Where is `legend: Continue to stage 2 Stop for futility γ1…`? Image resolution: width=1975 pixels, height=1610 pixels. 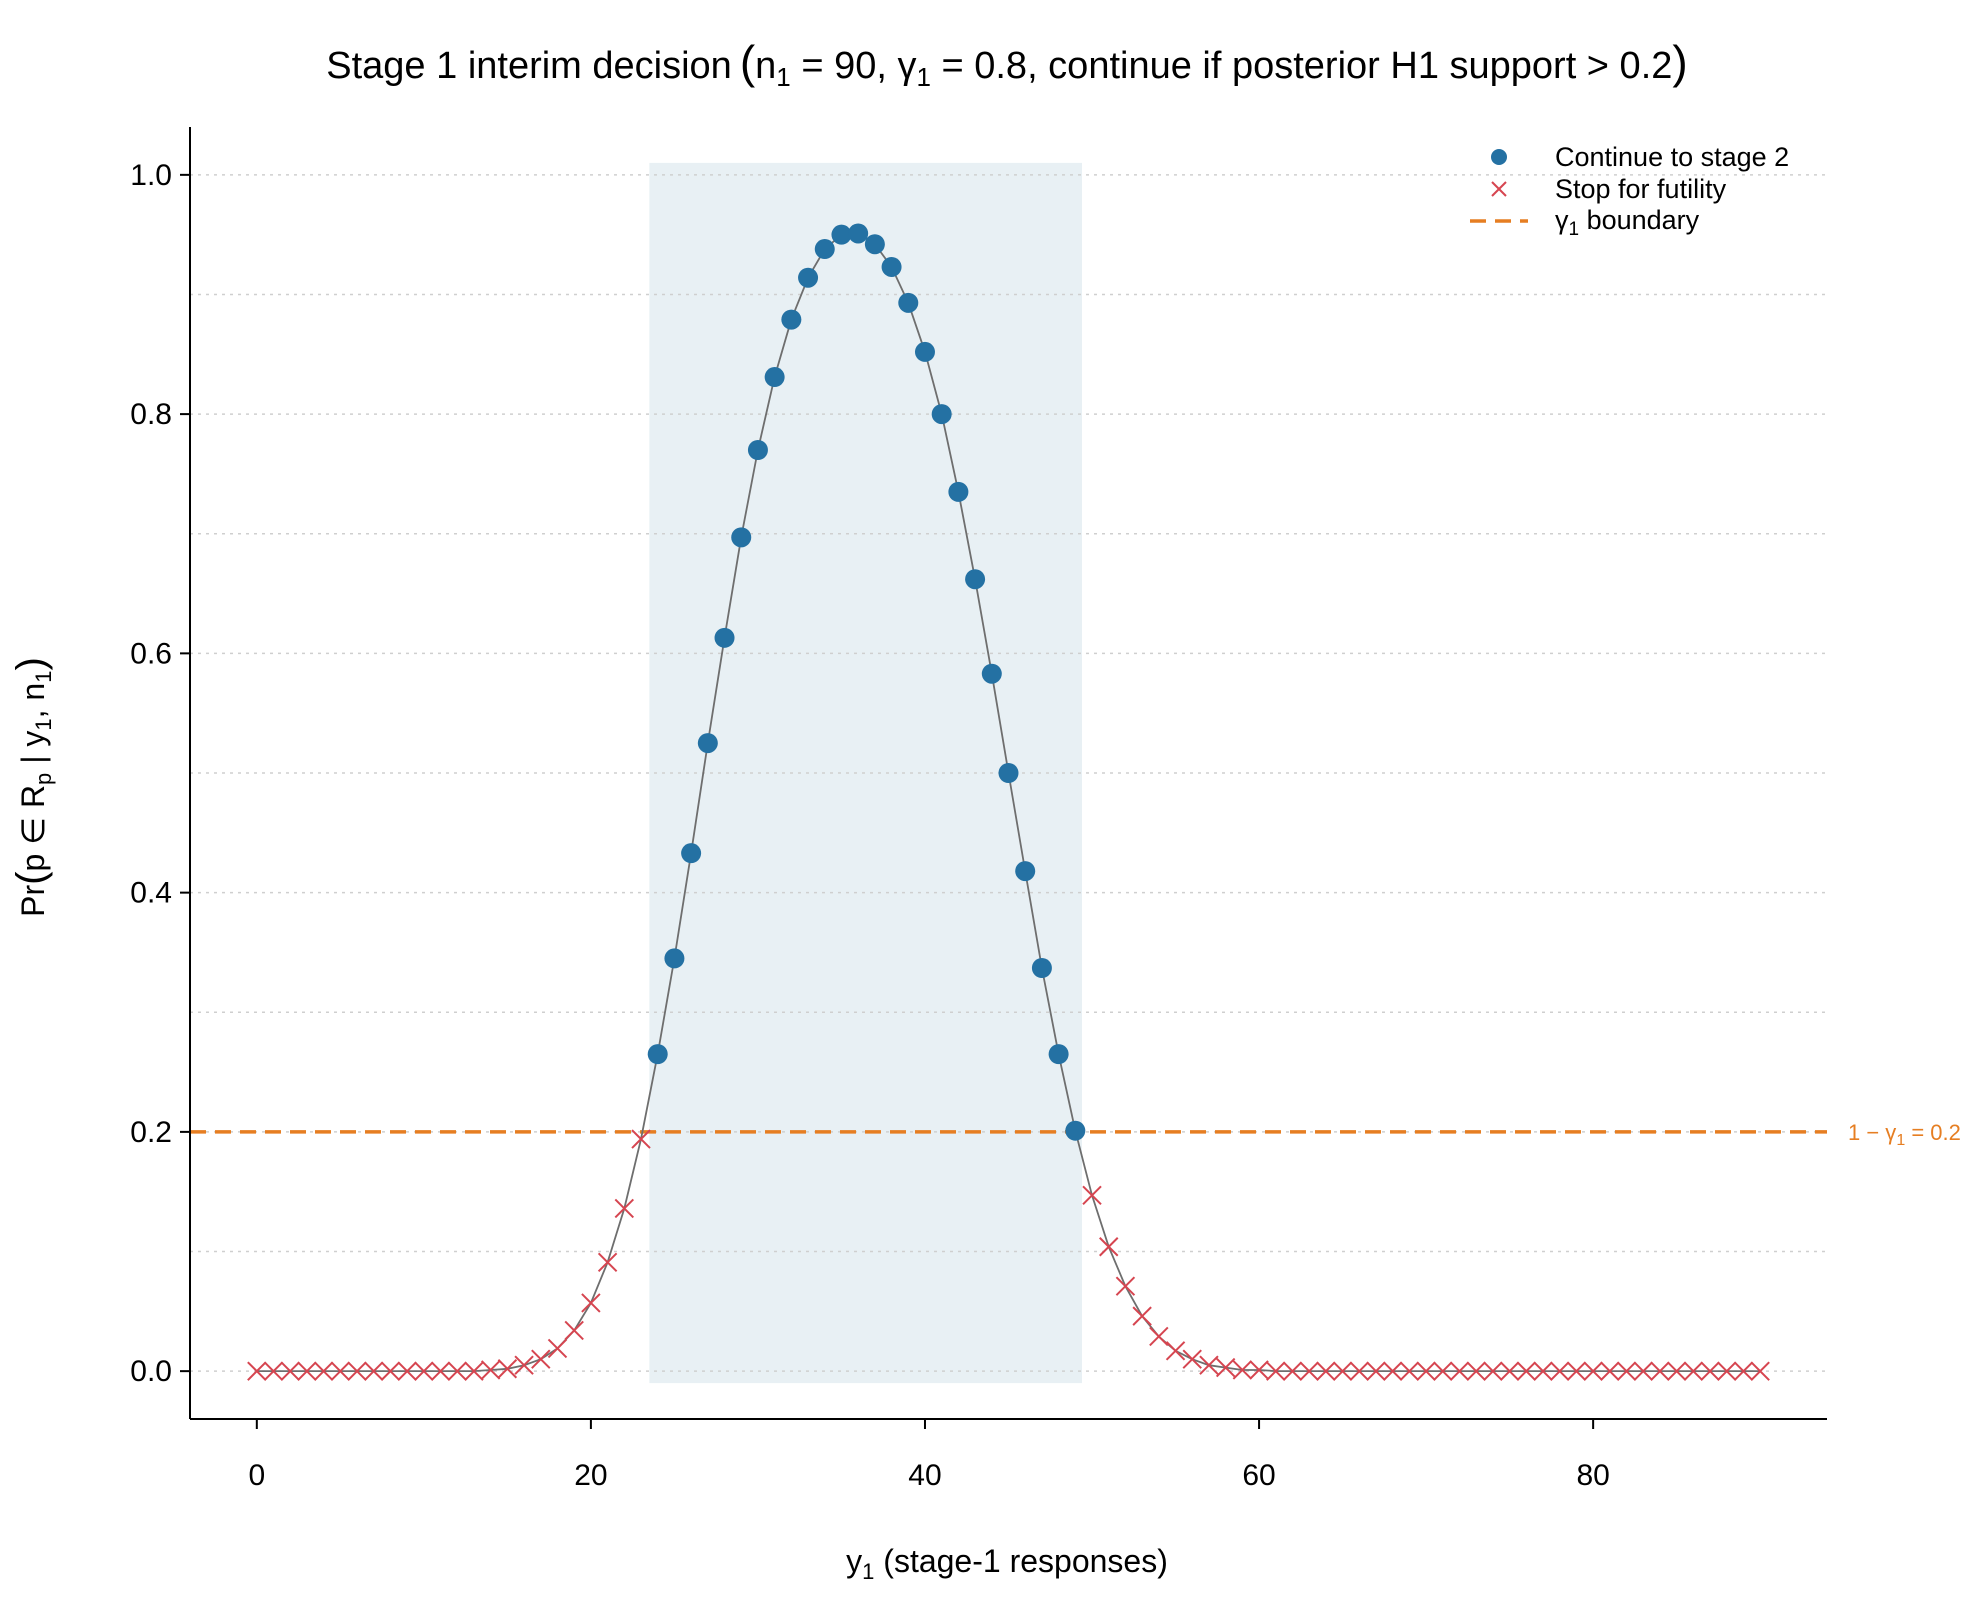
legend: Continue to stage 2 Stop for futility γ1… is located at coordinates (1629, 191).